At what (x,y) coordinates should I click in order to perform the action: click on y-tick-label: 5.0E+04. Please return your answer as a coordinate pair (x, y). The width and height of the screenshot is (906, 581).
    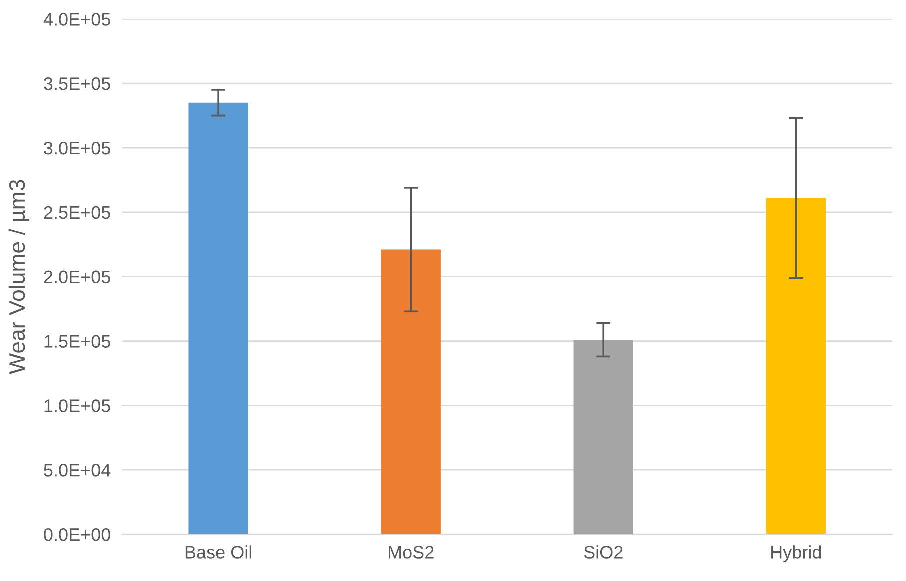
    Looking at the image, I should click on (77, 470).